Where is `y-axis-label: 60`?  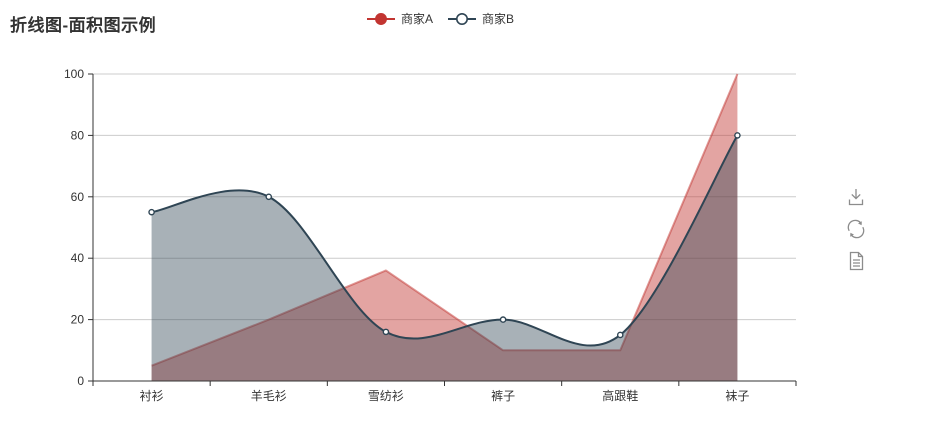
y-axis-label: 60 is located at coordinates (78, 197).